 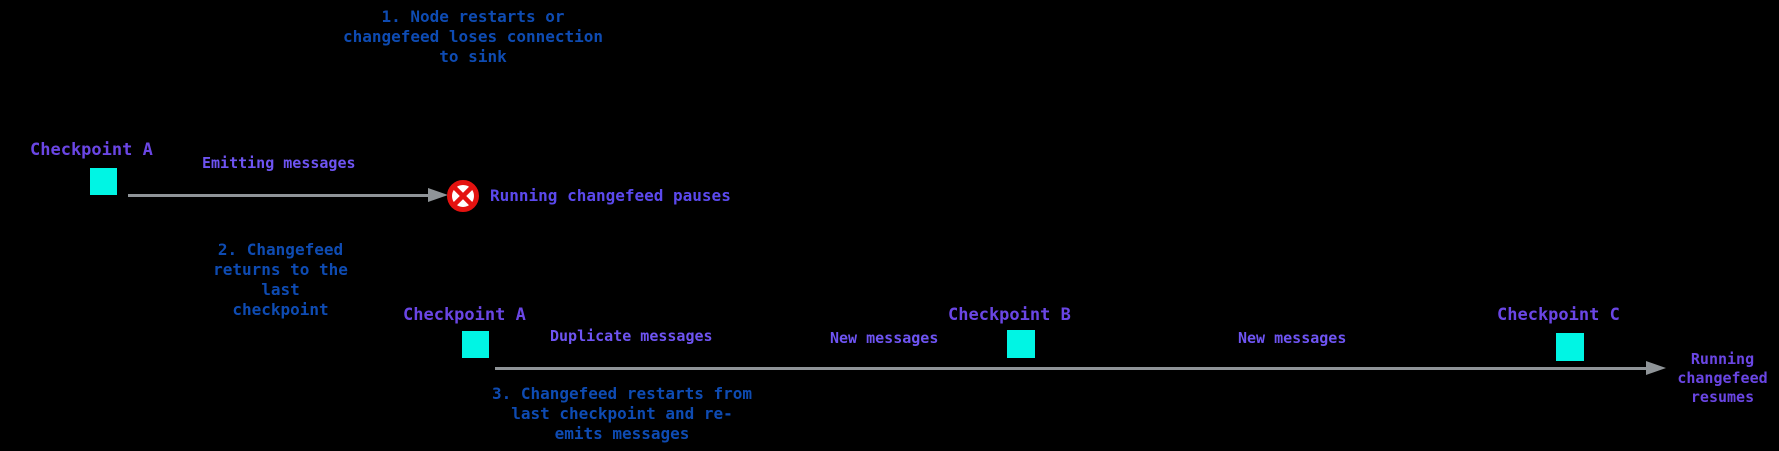 What do you see at coordinates (1009, 315) in the screenshot?
I see `checkpoint-b-label: Checkpoint B` at bounding box center [1009, 315].